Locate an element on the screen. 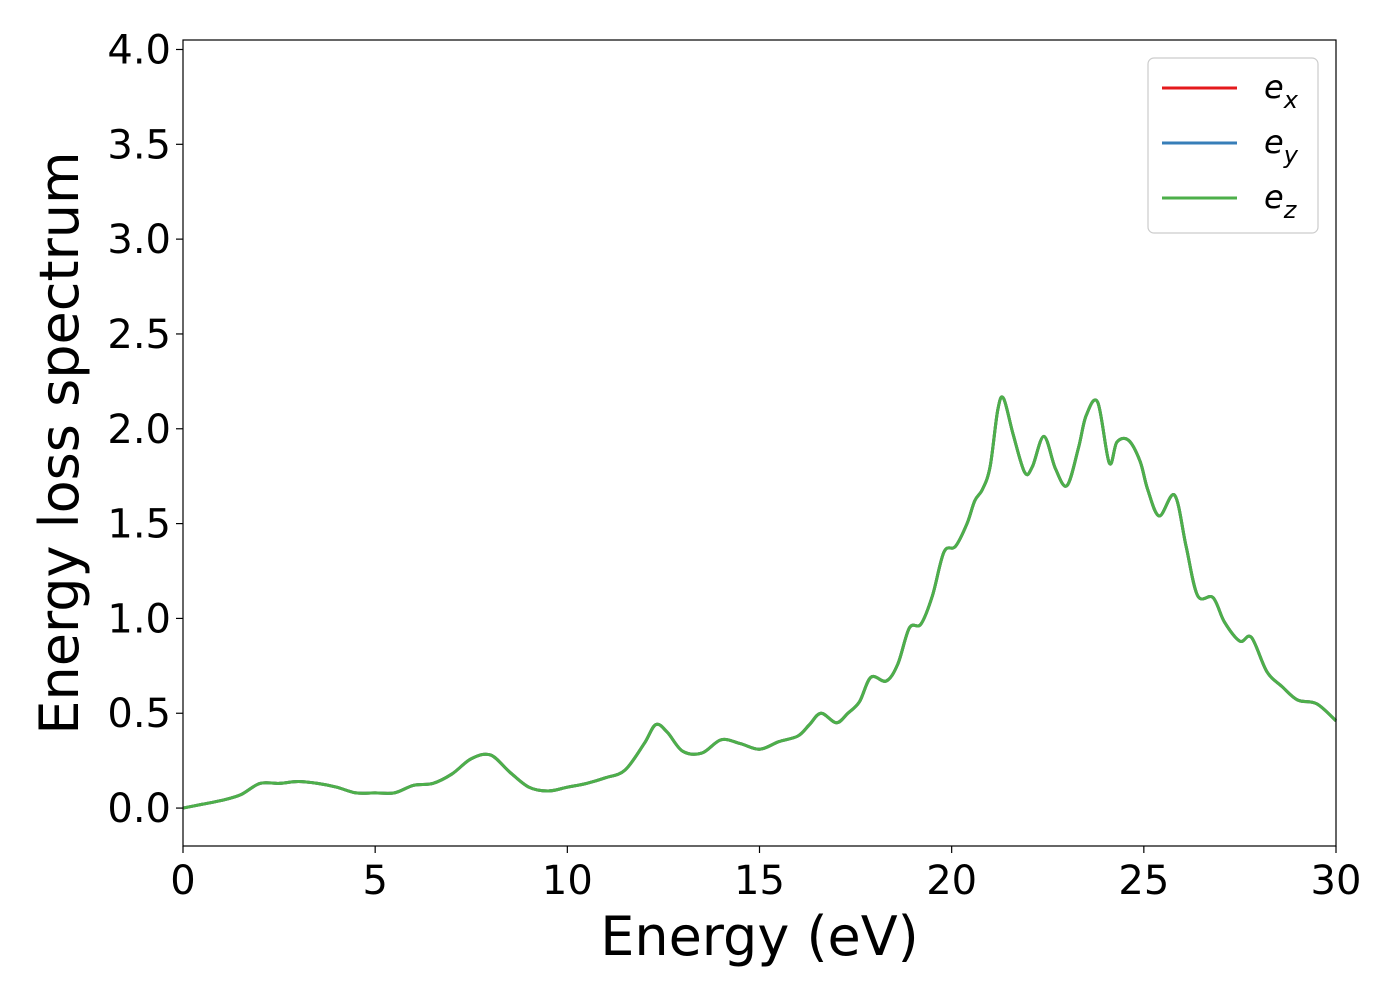 Image resolution: width=1400 pixels, height=1000 pixels. x-tick-label: 0 is located at coordinates (182, 881).